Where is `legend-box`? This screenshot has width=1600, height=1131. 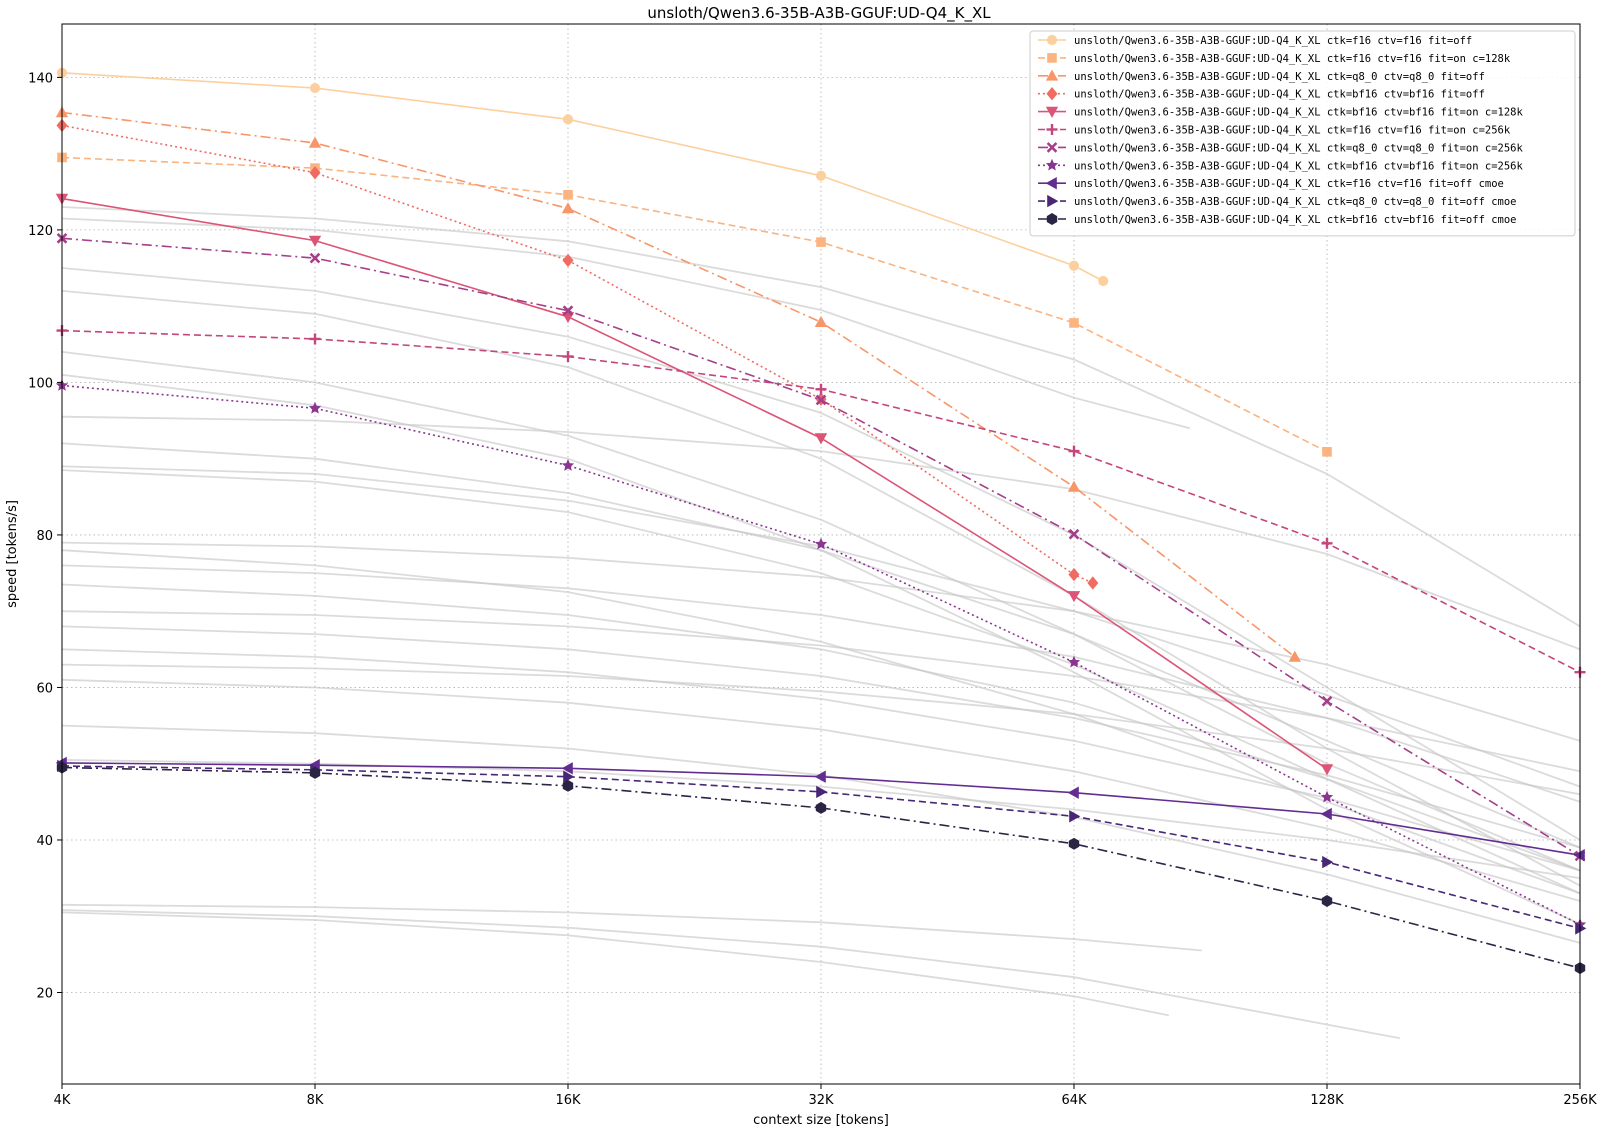 legend-box is located at coordinates (1302, 133).